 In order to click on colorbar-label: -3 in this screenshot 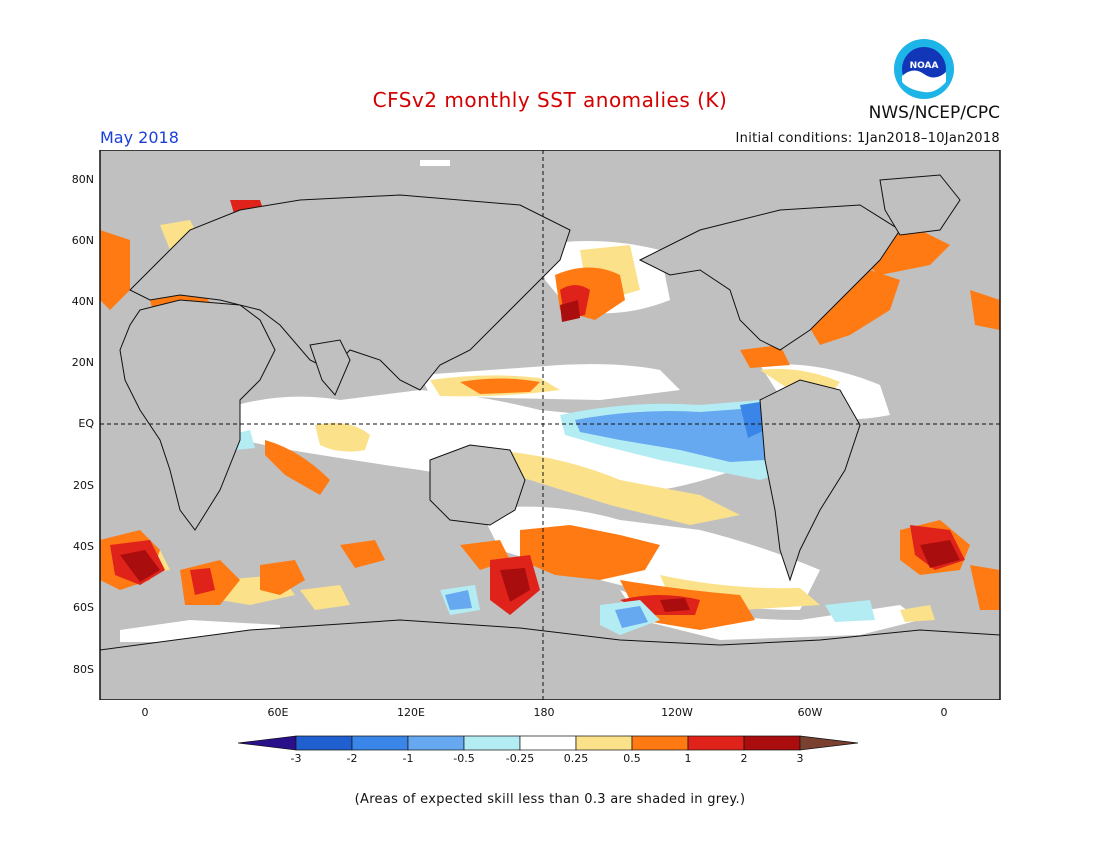, I will do `click(296, 758)`.